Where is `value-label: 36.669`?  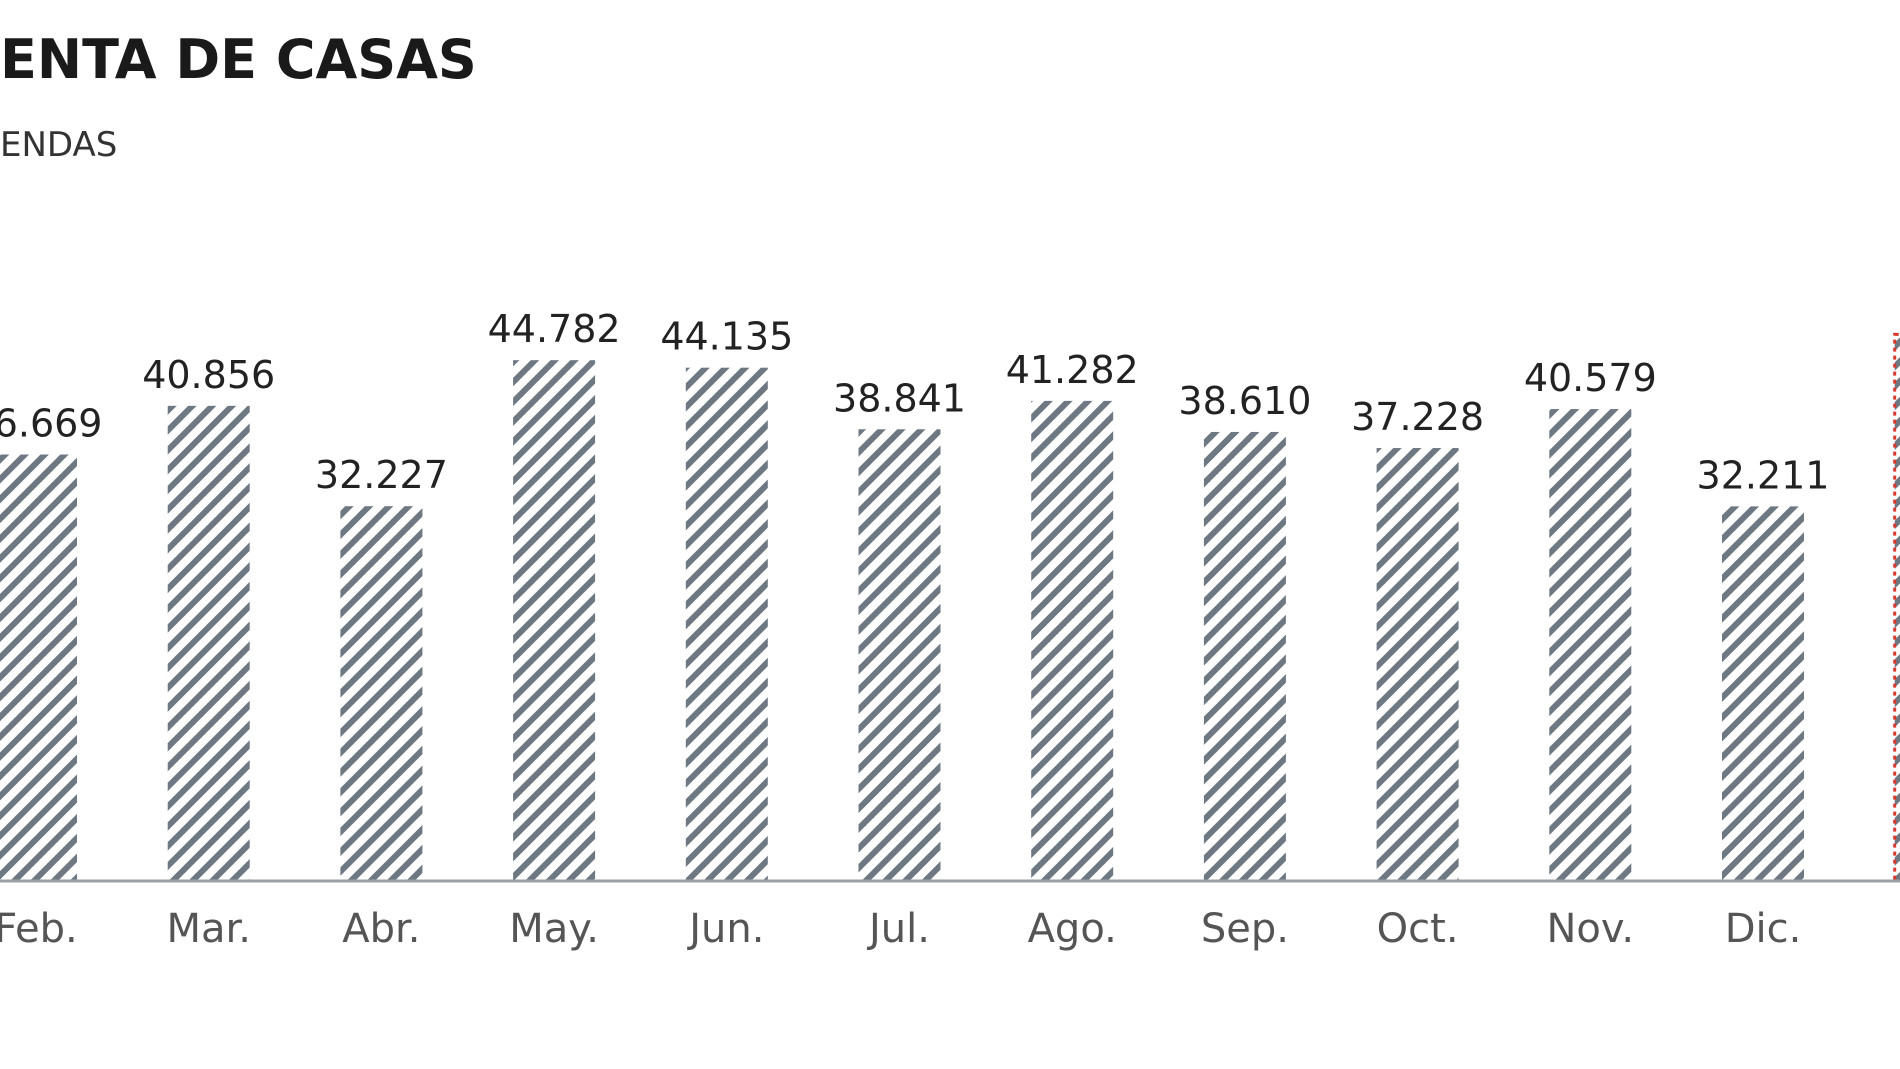
value-label: 36.669 is located at coordinates (51, 424).